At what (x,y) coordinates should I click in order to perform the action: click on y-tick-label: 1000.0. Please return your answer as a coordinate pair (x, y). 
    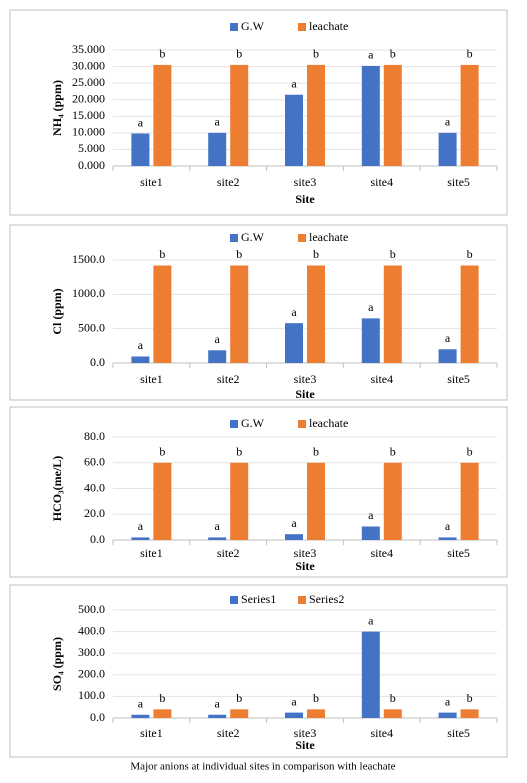
    Looking at the image, I should click on (88, 293).